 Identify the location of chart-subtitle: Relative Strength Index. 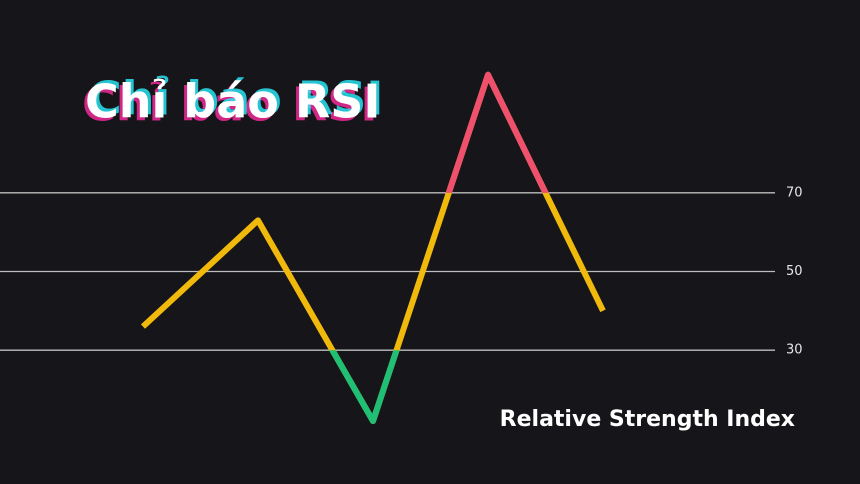
(647, 419).